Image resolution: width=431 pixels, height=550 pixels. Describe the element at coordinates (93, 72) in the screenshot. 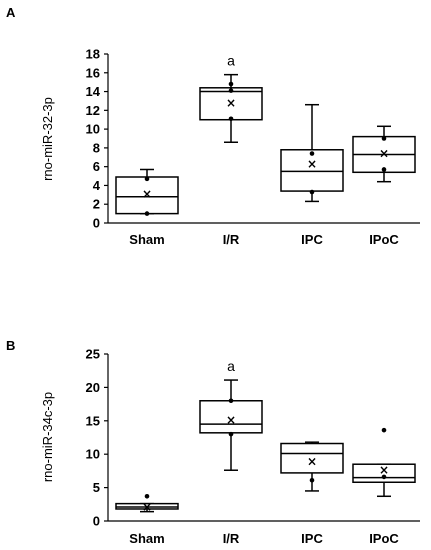

I see `y-tick-label: 16` at that location.